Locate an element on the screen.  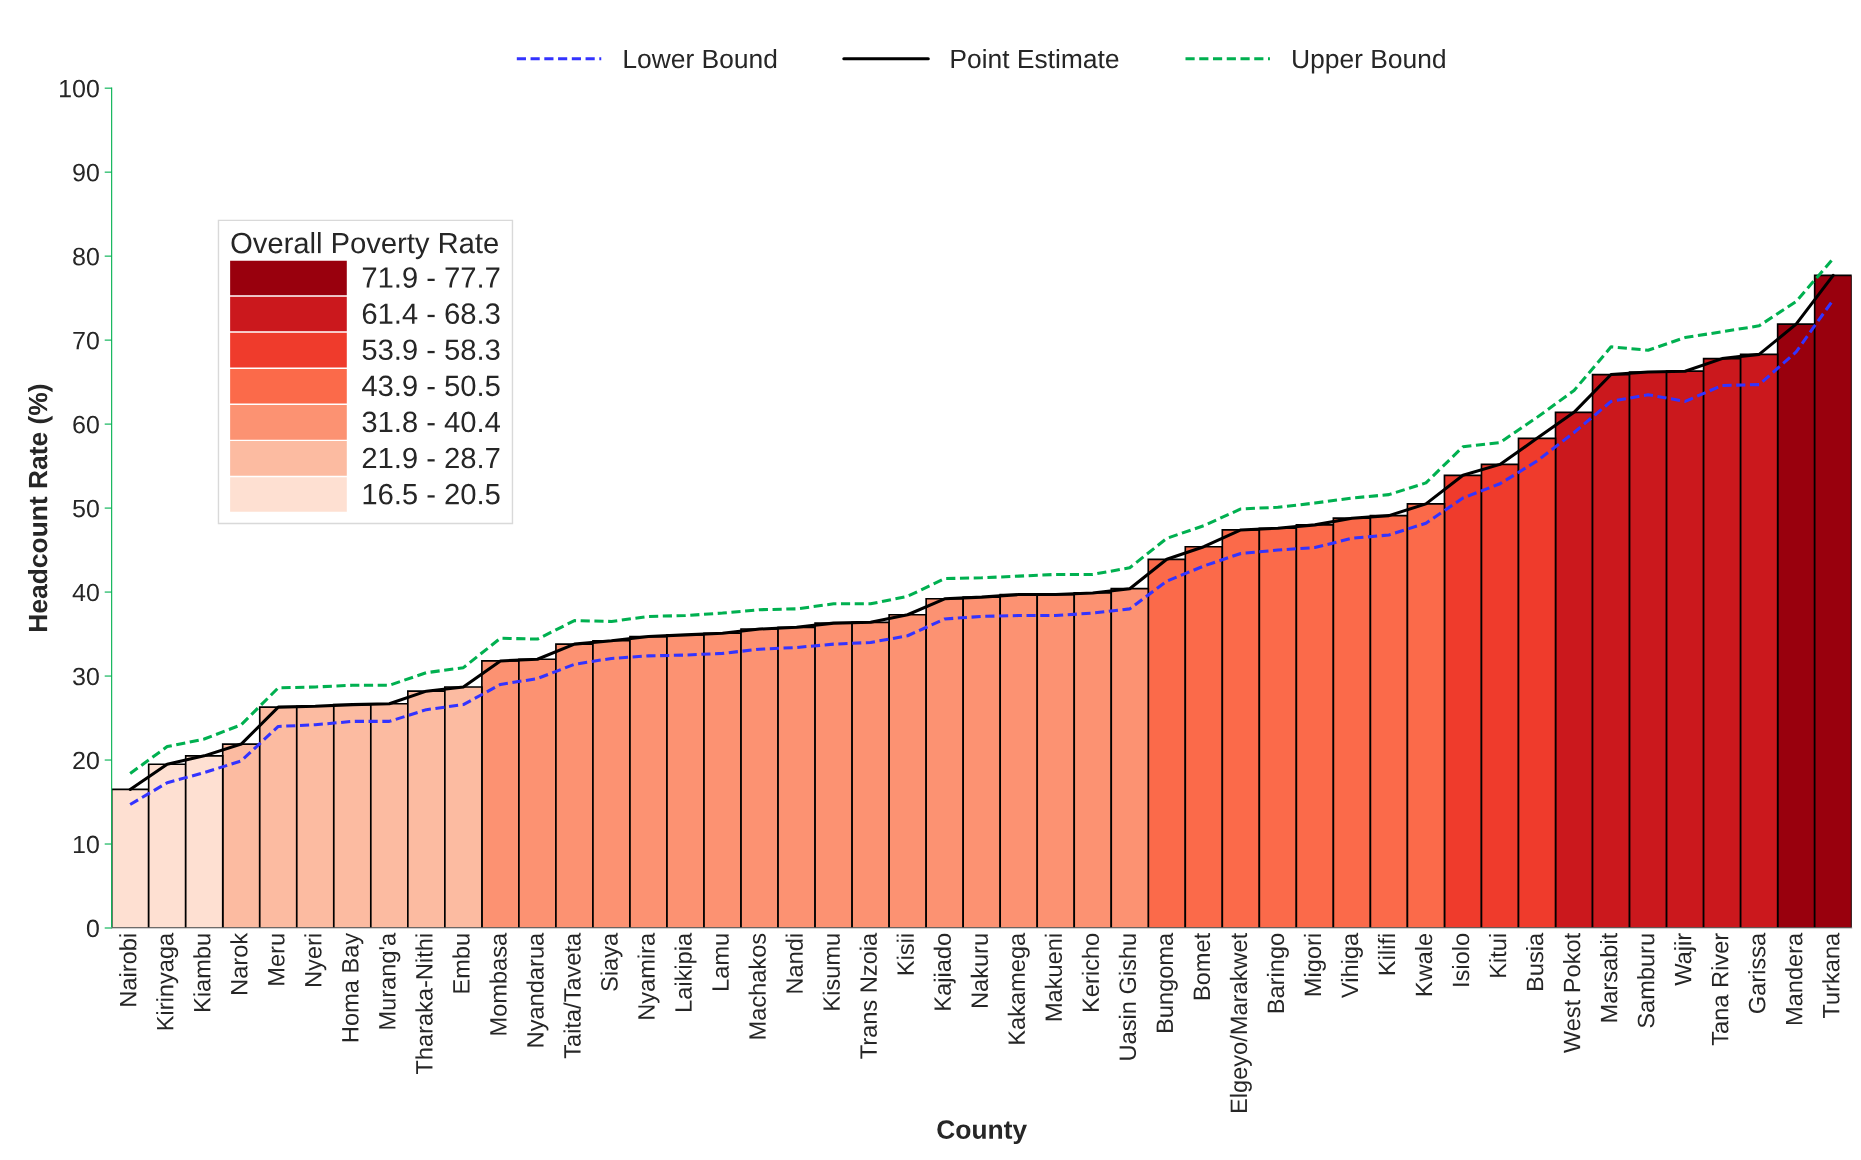
x-tick-label: Bungoma is located at coordinates (1167, 982).